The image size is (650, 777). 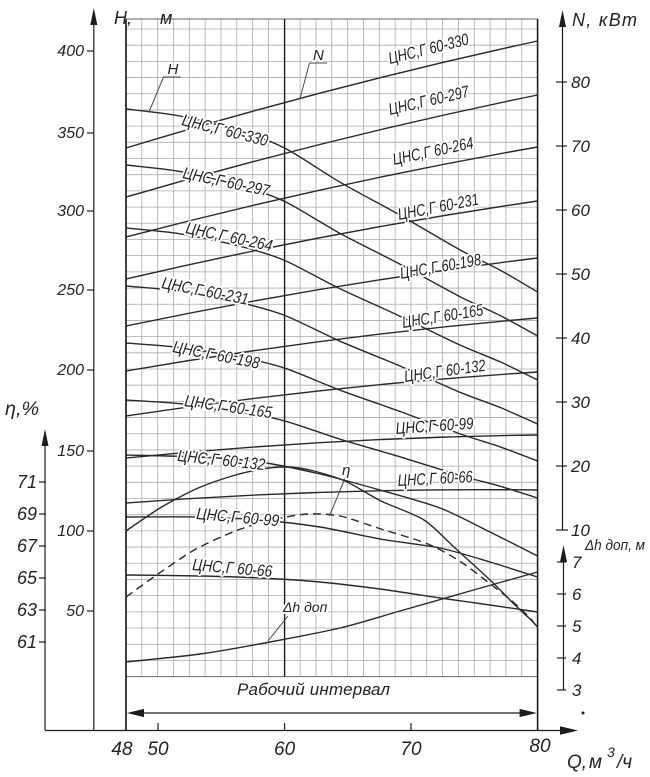 I want to click on svg-text: 350, so click(x=70, y=133).